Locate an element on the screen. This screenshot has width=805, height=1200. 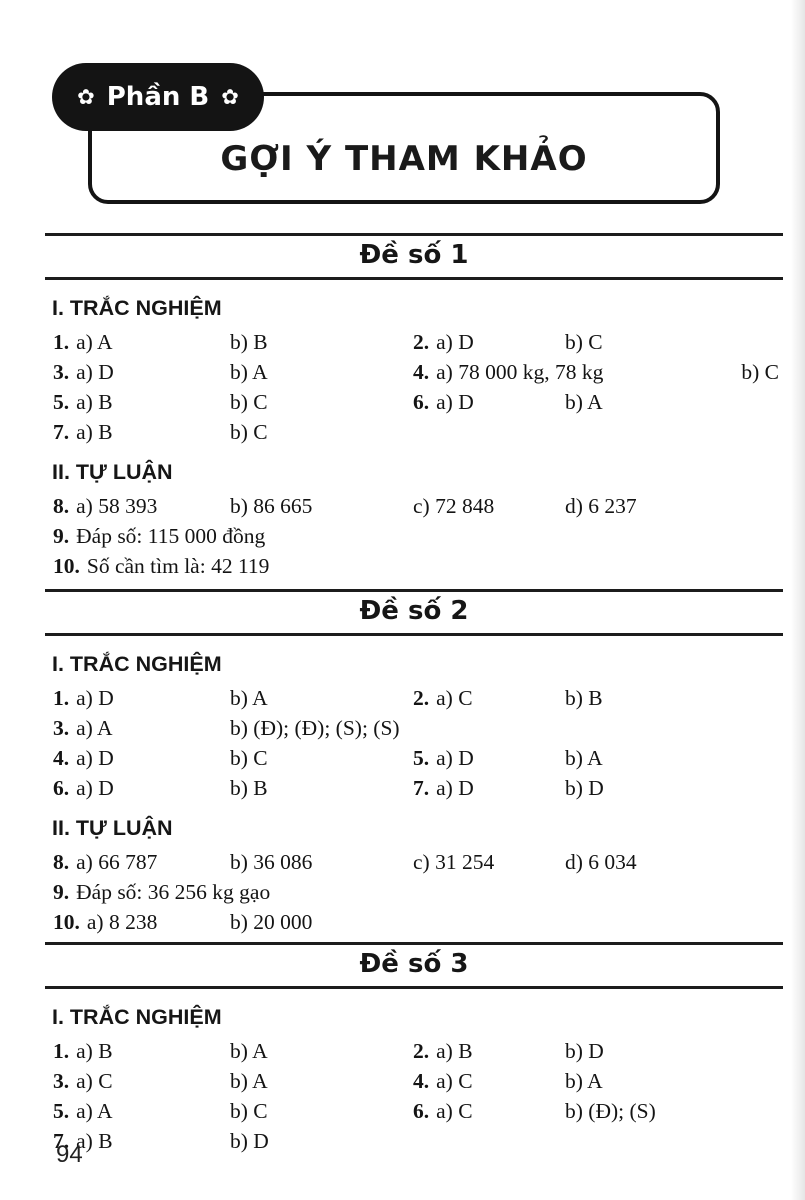
section-heading-de-2: Đề số 2 is located at coordinates (414, 611).